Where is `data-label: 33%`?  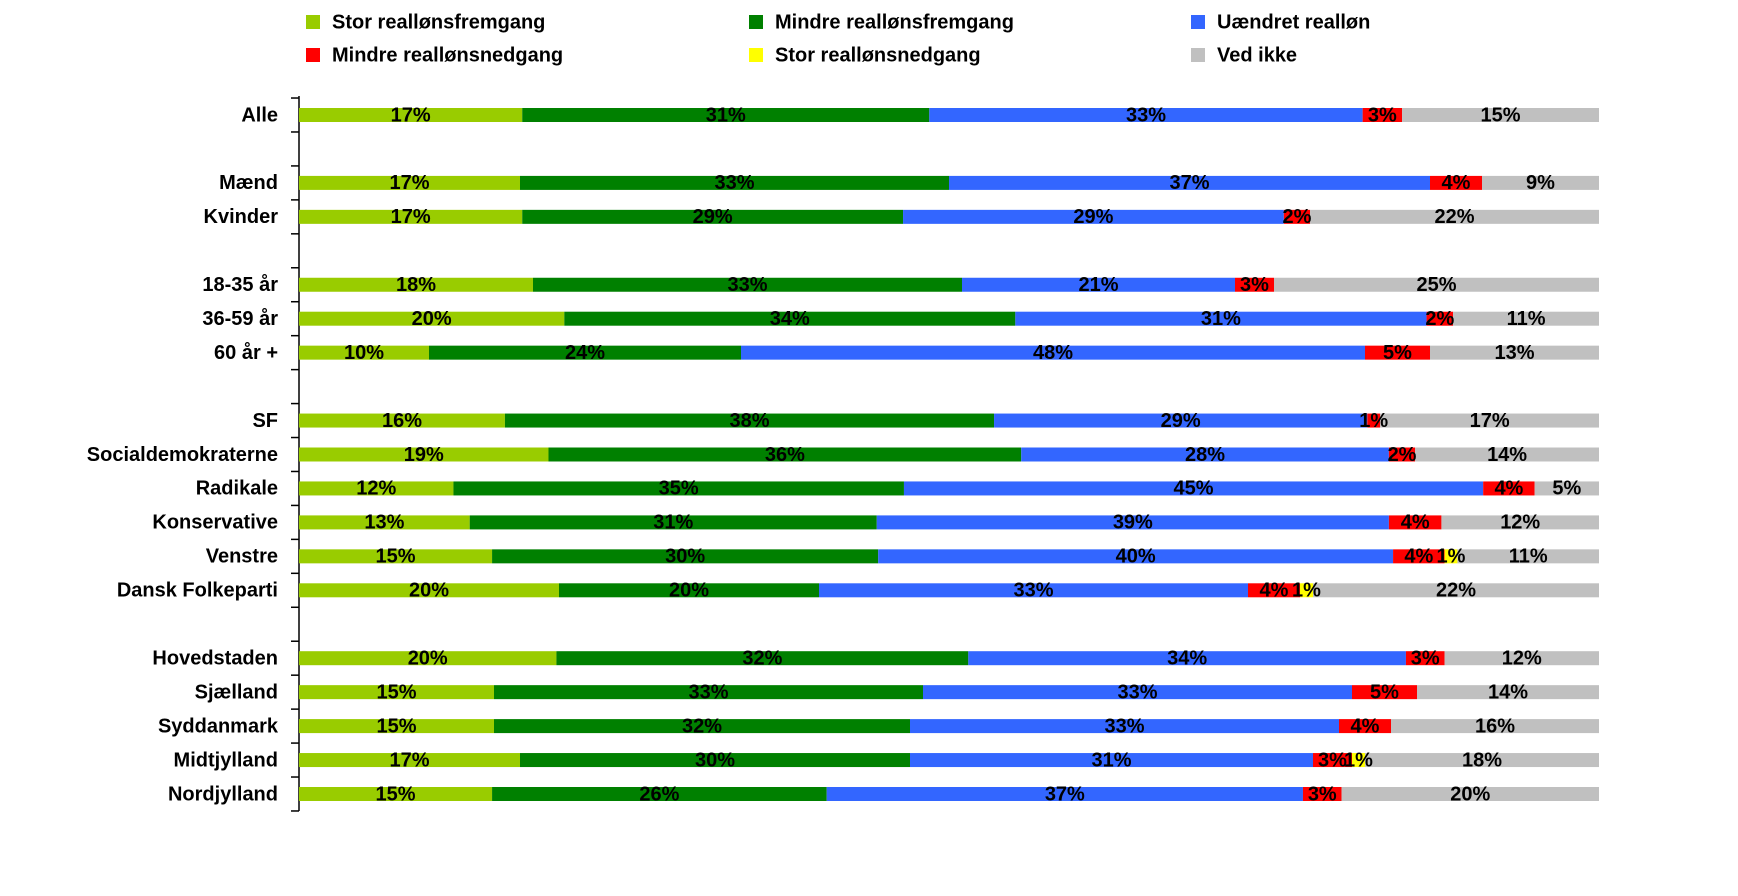
data-label: 33% is located at coordinates (708, 692).